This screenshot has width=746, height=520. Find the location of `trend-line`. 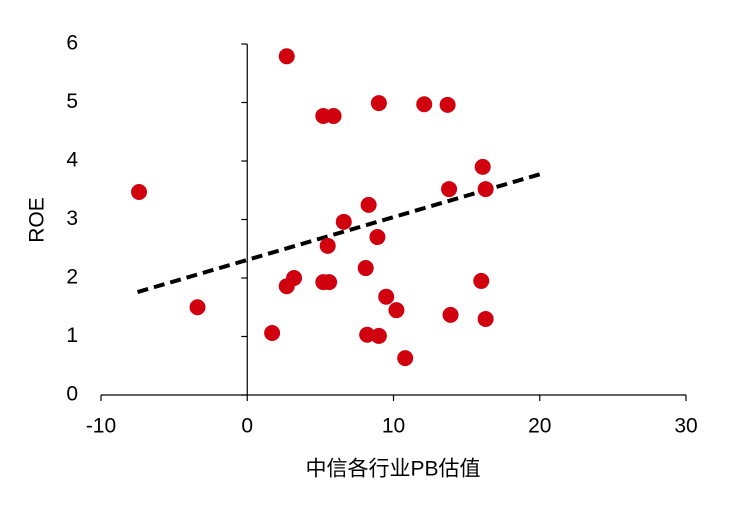

trend-line is located at coordinates (339, 232).